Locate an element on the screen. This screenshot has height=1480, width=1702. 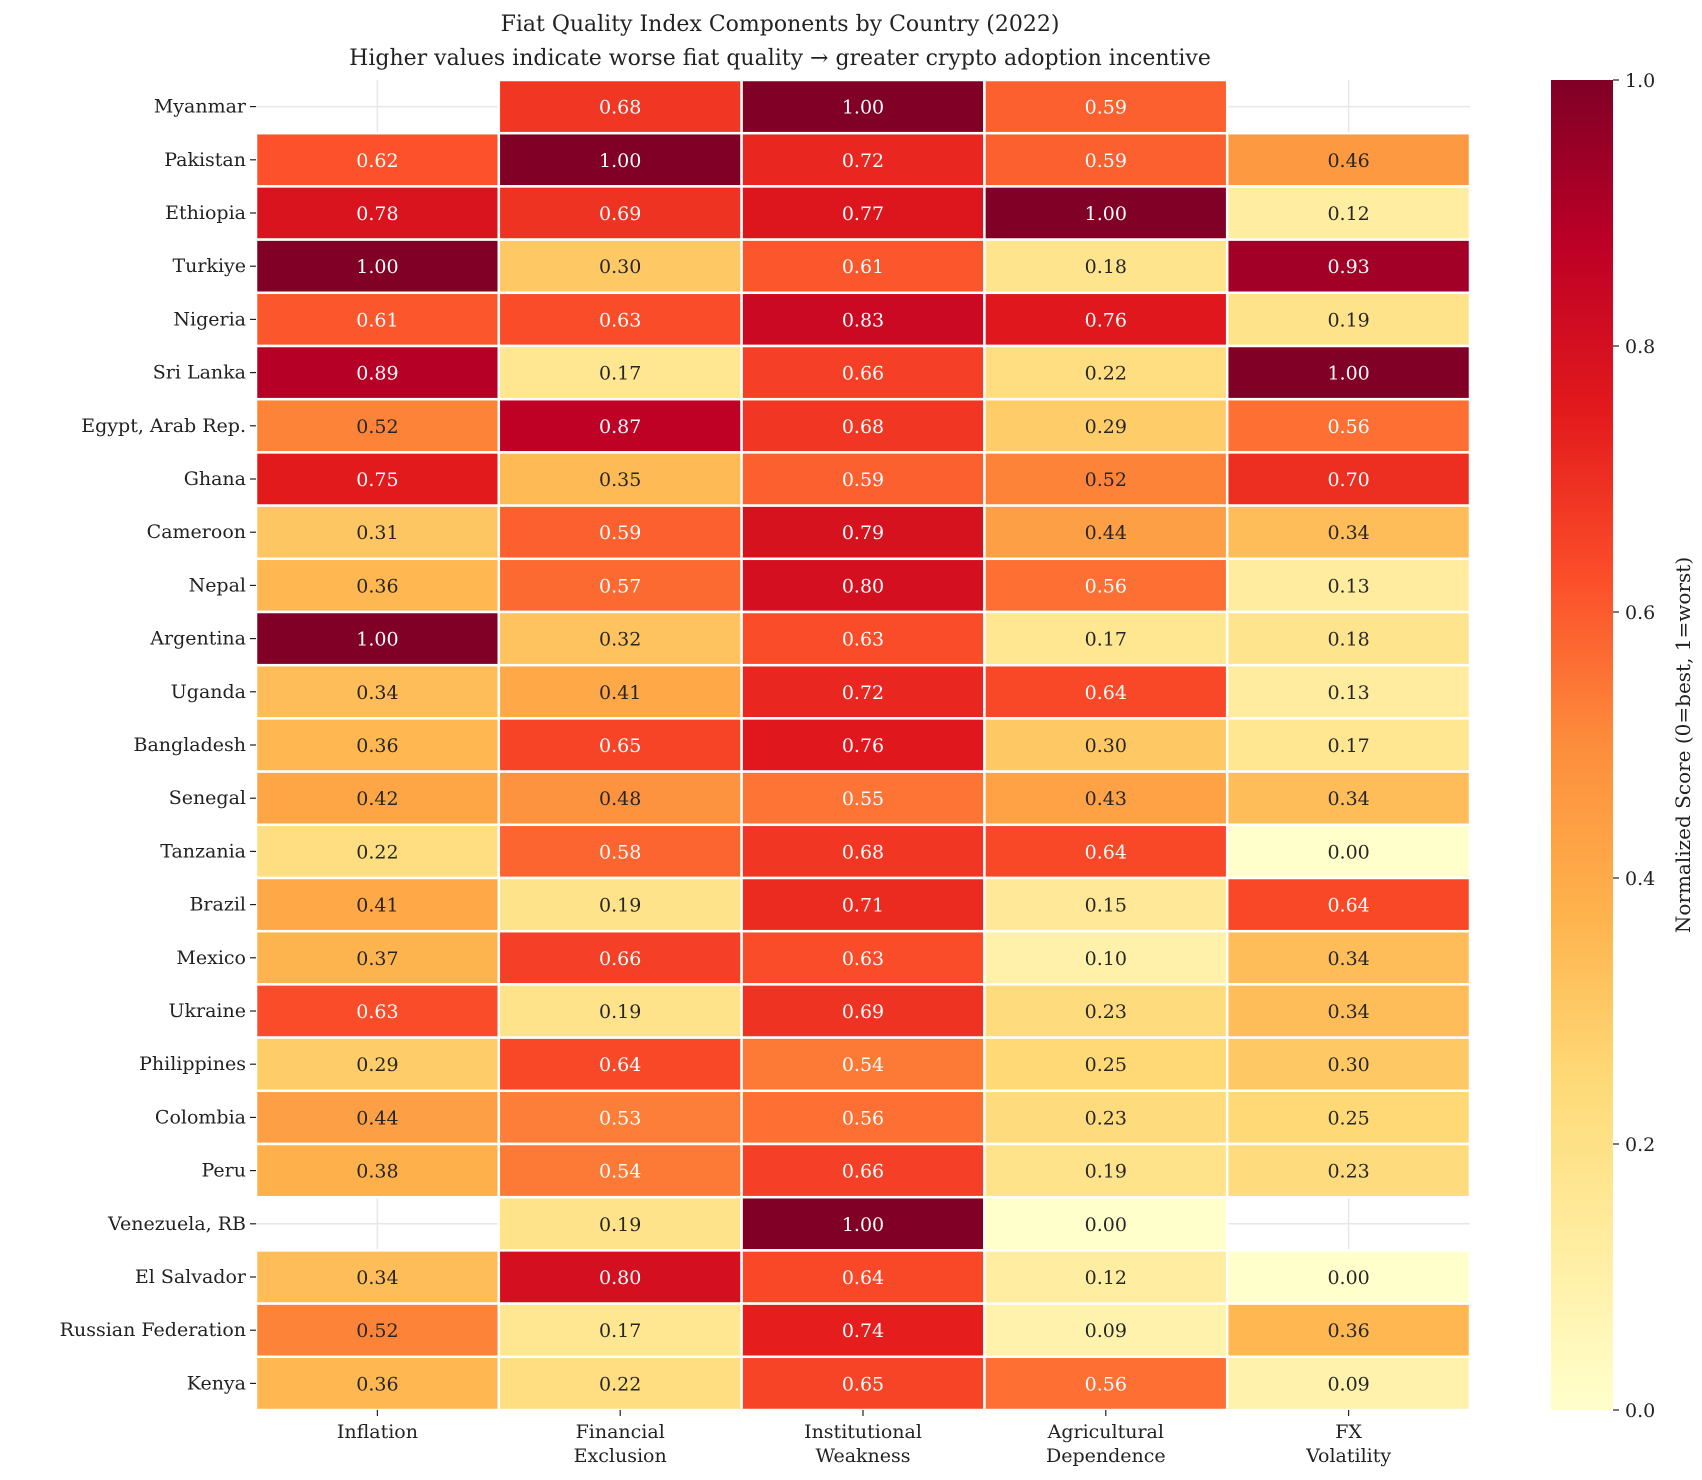
cell-value-label: 0.46 is located at coordinates (1348, 161).